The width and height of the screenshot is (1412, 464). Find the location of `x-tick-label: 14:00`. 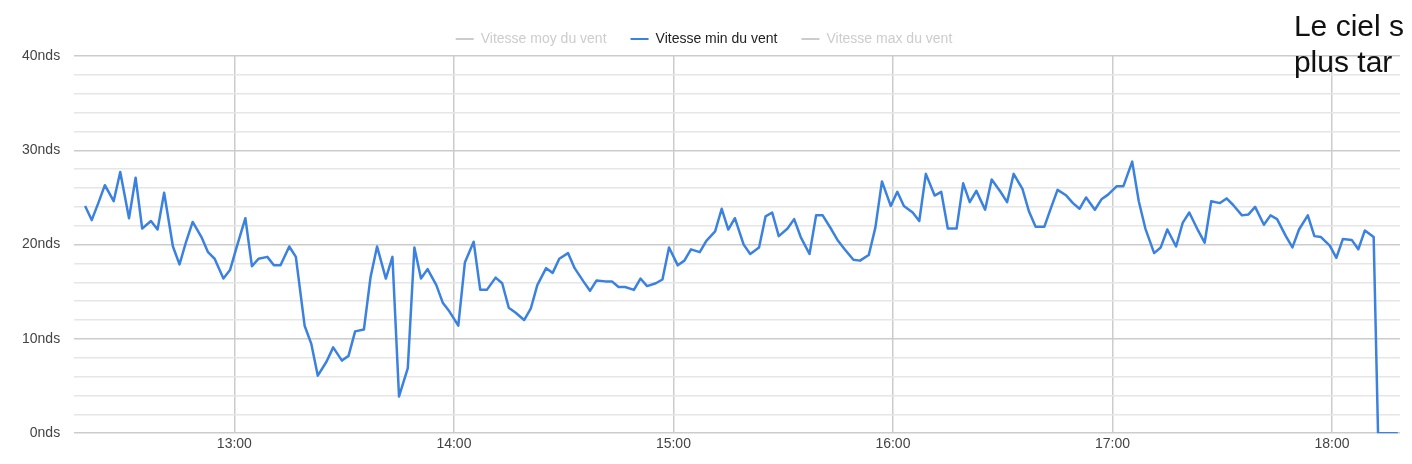

x-tick-label: 14:00 is located at coordinates (454, 443).